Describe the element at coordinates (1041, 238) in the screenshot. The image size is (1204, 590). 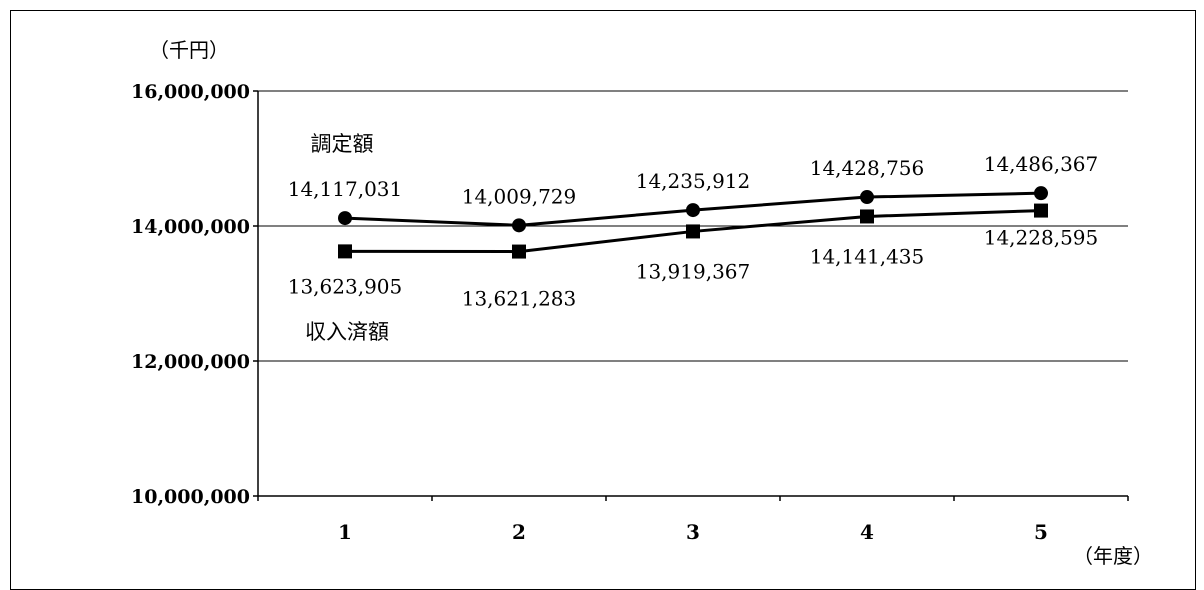
I see `data-label: 14,228,595` at that location.